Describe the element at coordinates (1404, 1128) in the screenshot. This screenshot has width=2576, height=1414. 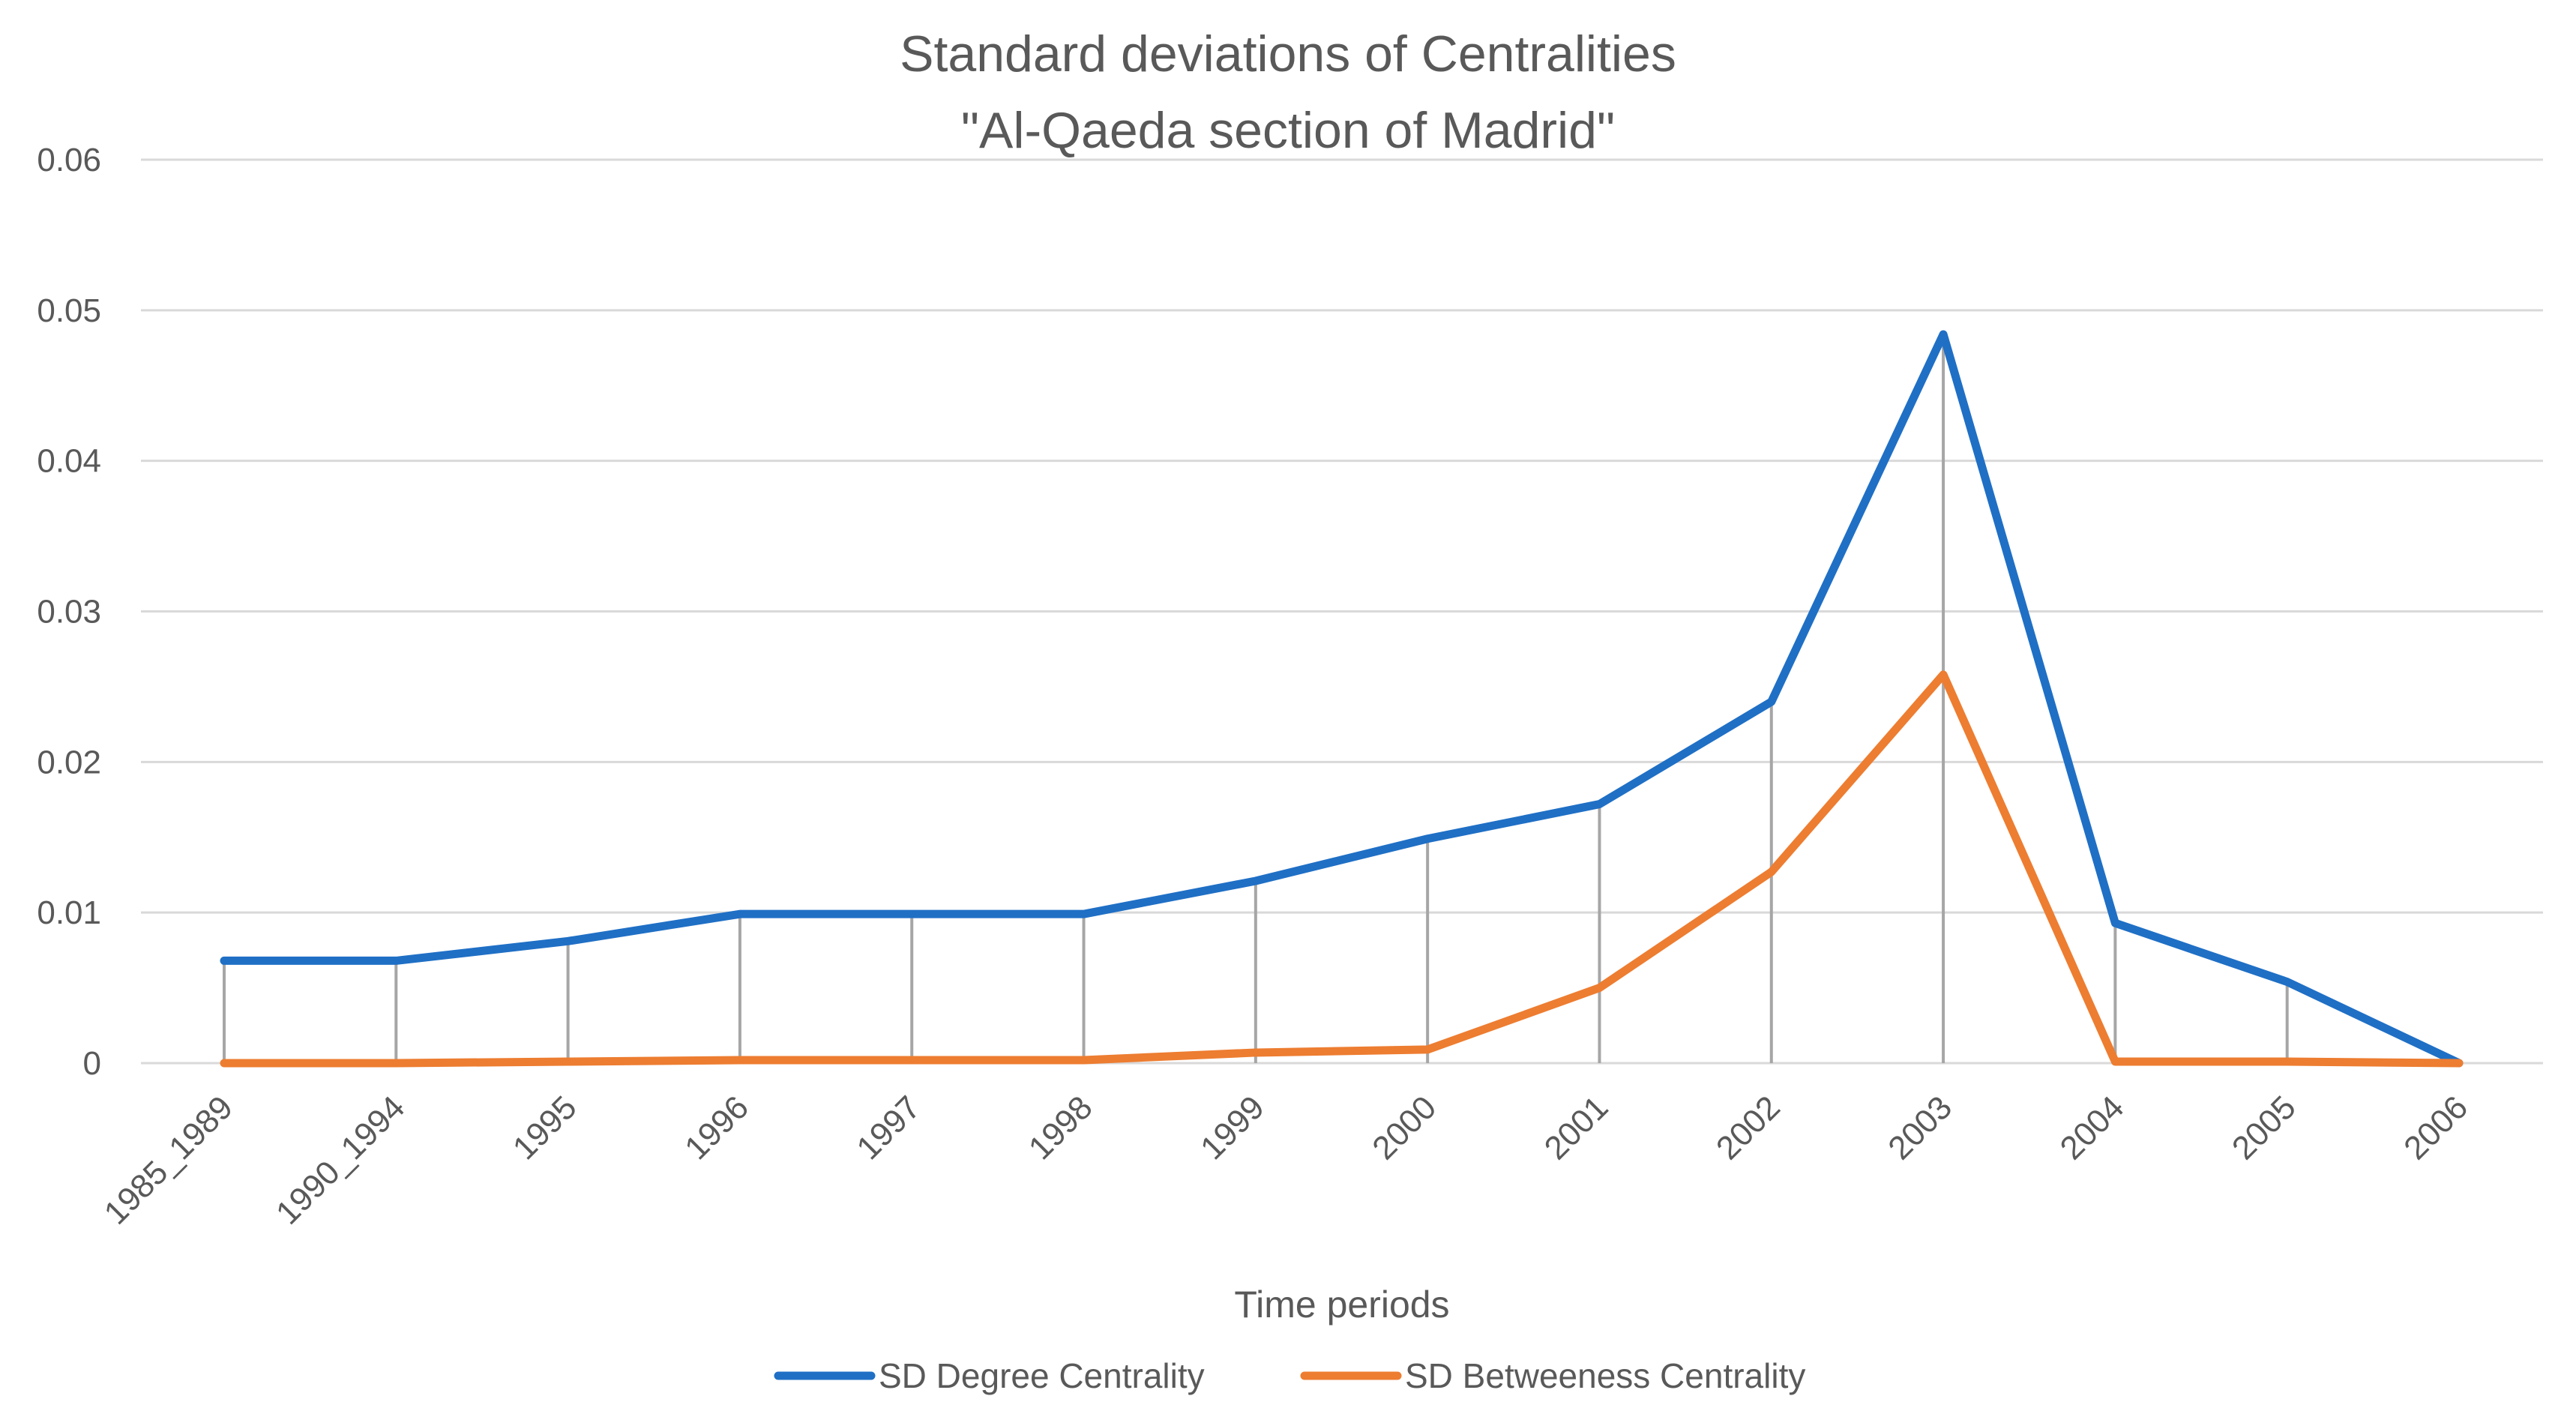
I see `x-tick-label: 2000` at that location.